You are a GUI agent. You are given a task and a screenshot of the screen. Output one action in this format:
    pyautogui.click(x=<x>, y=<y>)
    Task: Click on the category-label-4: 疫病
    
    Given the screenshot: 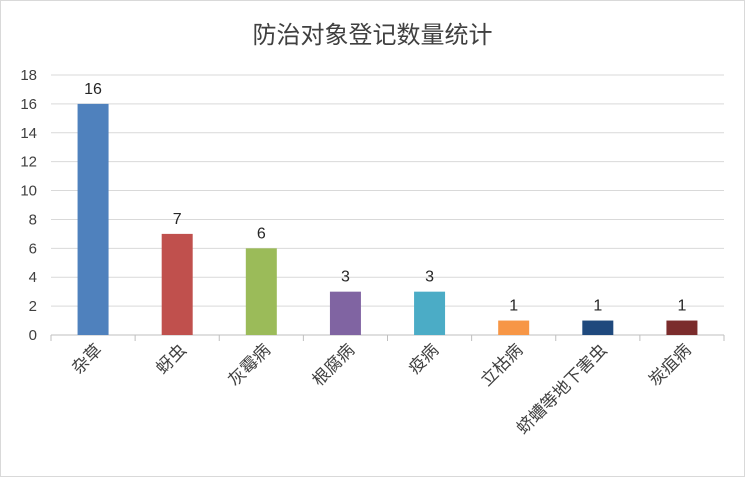 What is the action you would take?
    pyautogui.click(x=424, y=359)
    